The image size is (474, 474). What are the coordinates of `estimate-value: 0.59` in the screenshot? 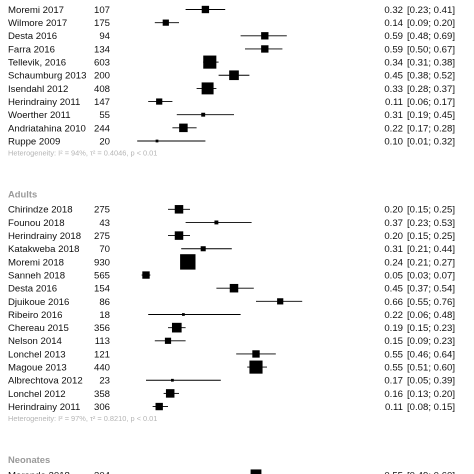 It's located at (393, 36).